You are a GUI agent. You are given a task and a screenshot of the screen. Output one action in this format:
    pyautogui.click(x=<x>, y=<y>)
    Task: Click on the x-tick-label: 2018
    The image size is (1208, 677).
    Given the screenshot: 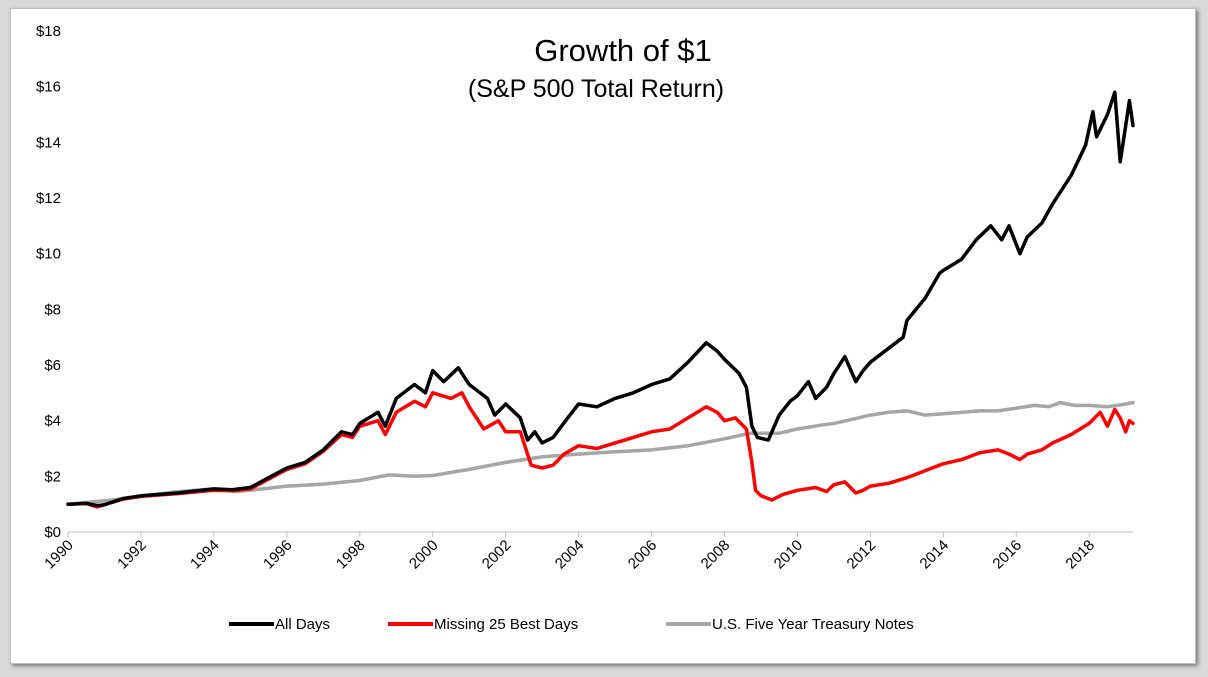 What is the action you would take?
    pyautogui.click(x=1080, y=555)
    